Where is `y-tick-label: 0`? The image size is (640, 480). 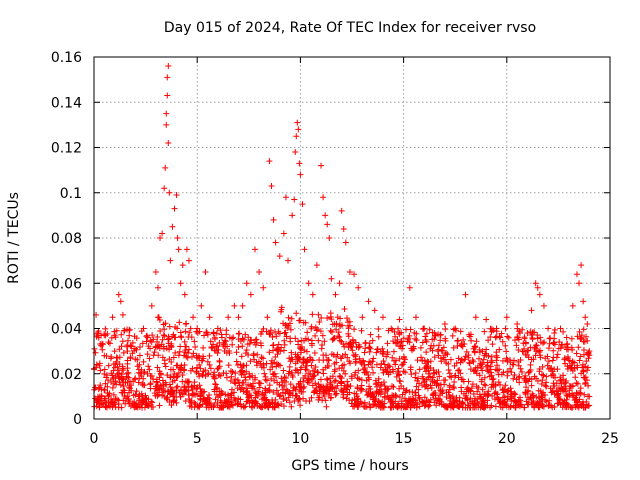
y-tick-label: 0 is located at coordinates (77, 420).